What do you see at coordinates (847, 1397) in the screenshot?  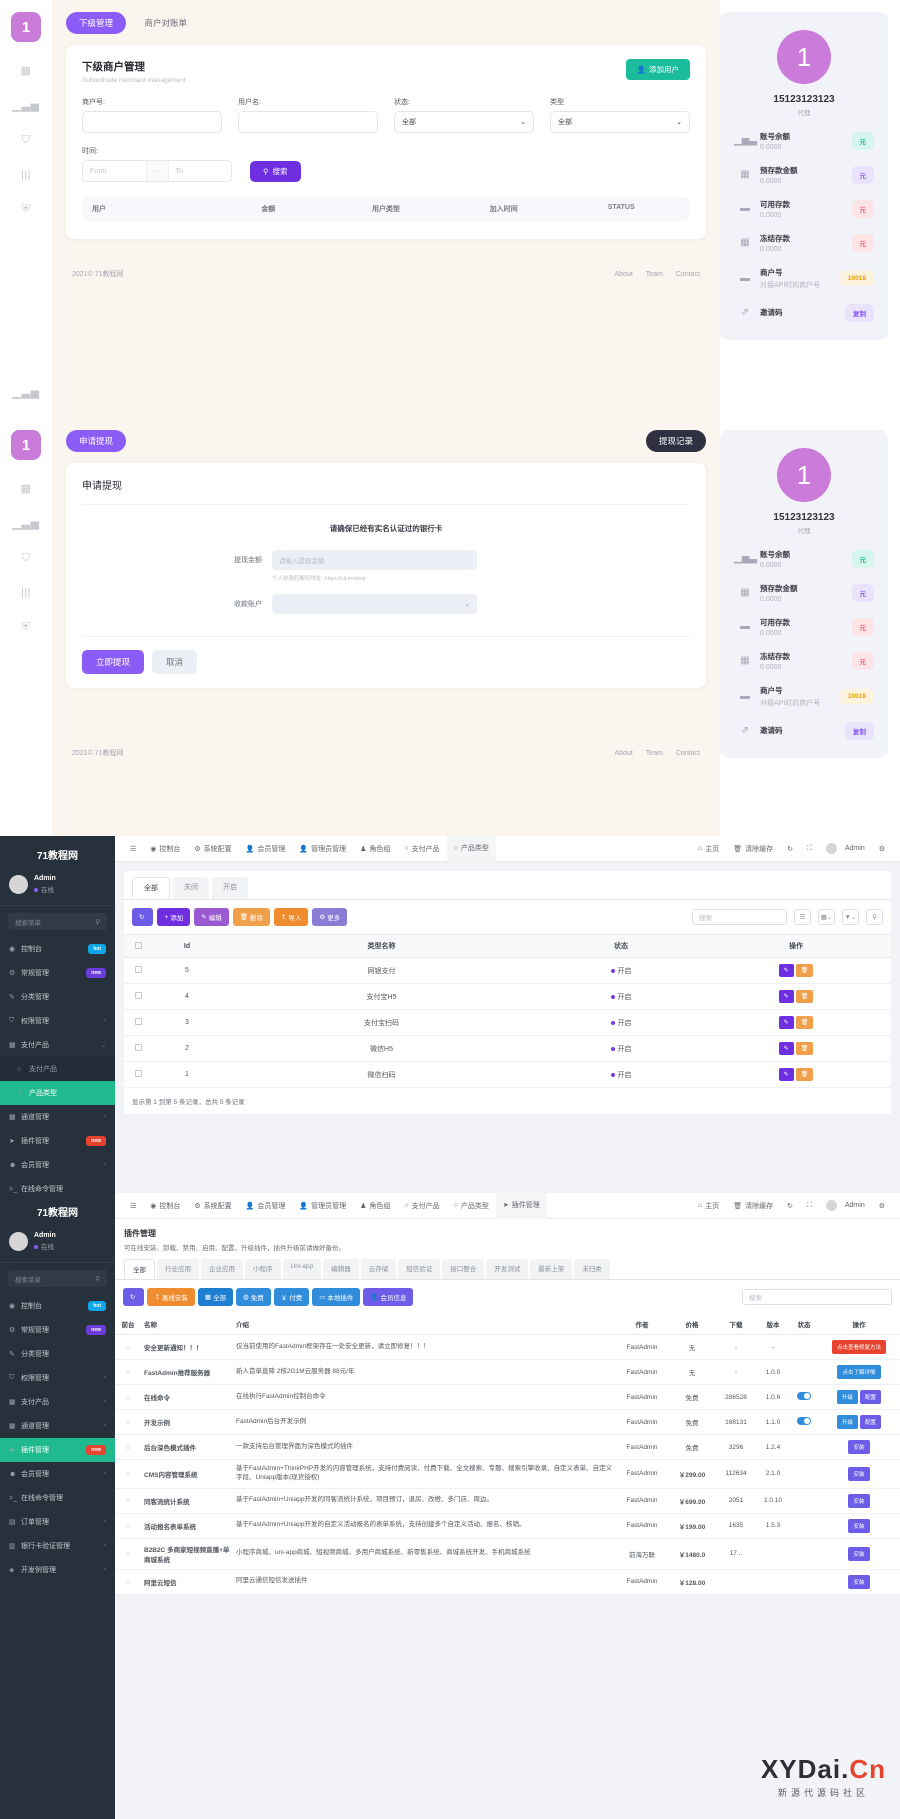 I see `plugin-action-button: 升级` at bounding box center [847, 1397].